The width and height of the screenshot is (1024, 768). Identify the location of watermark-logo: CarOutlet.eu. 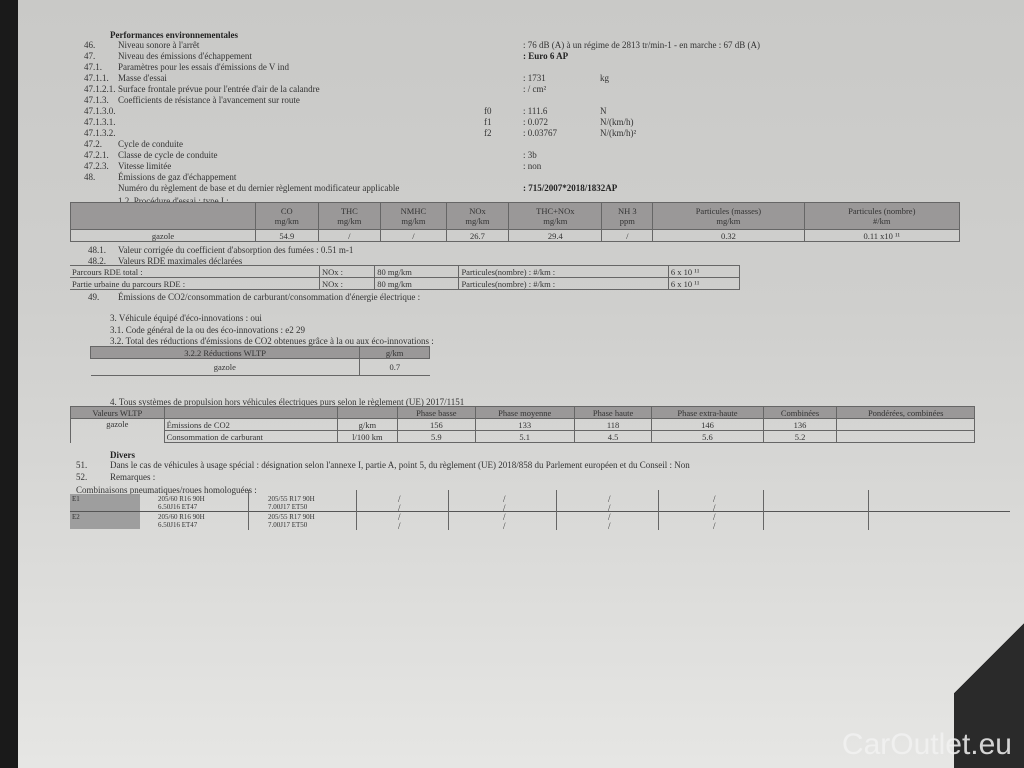
(926, 744).